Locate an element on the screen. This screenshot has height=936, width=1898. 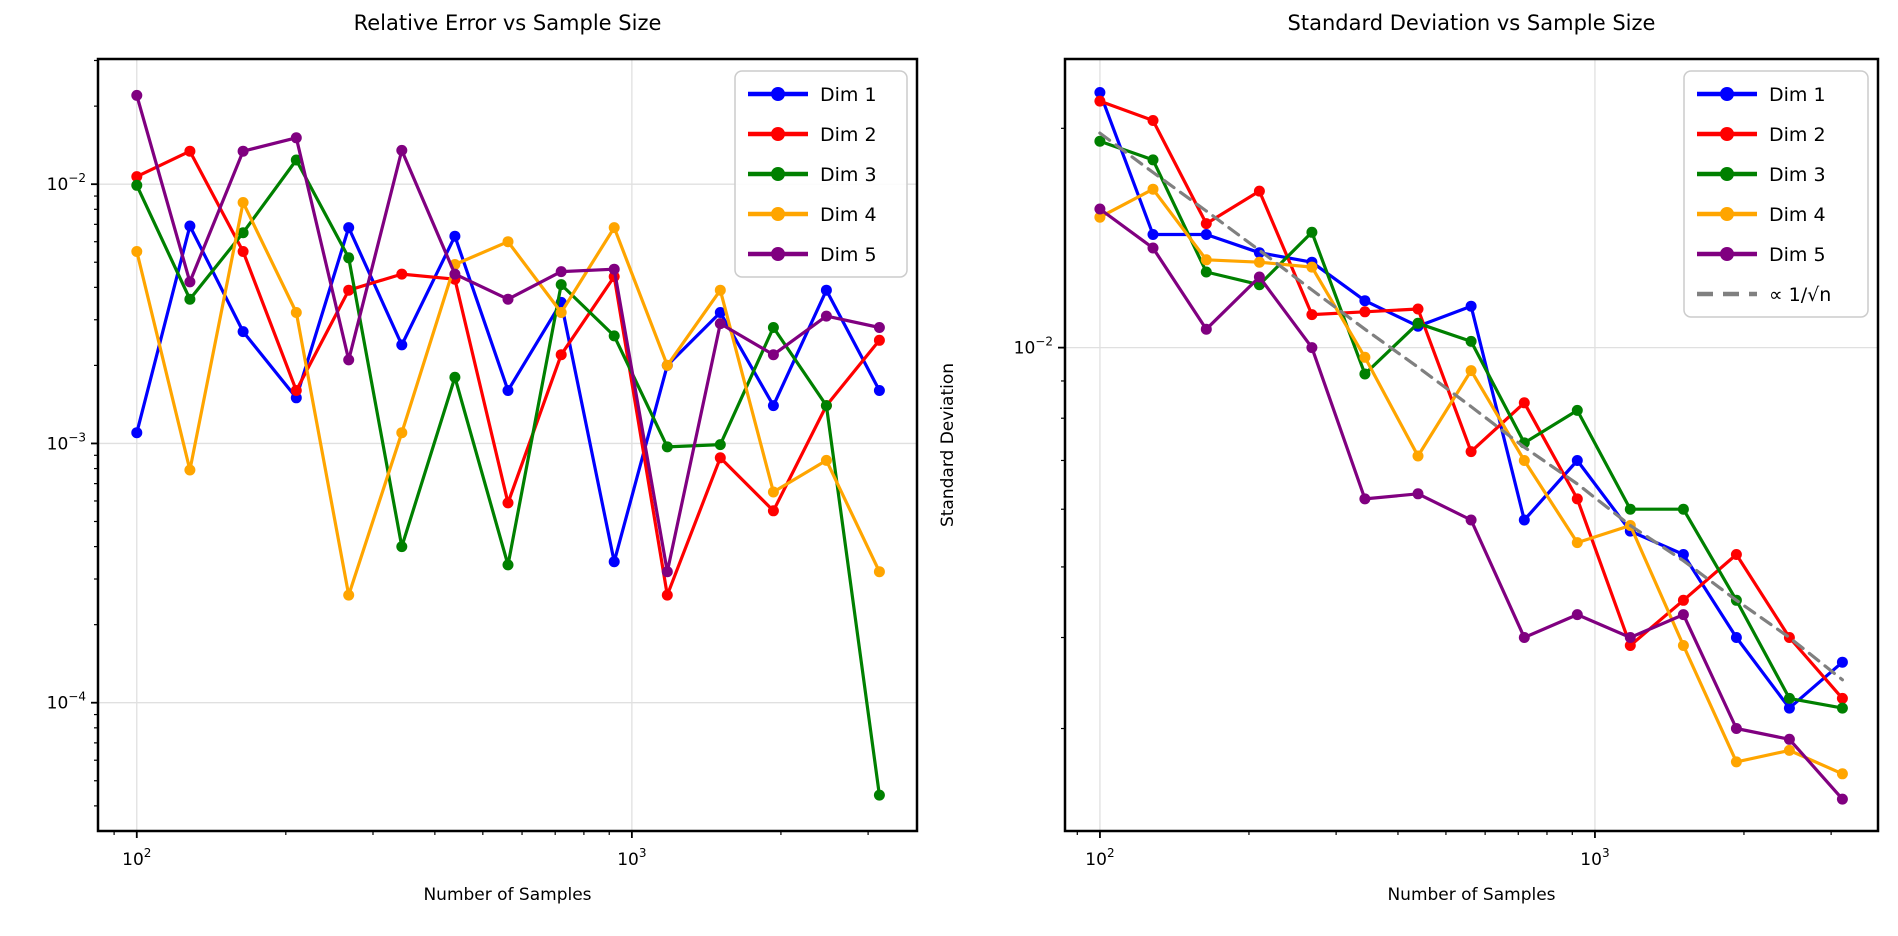
legend: Dim 1 Dim 2 Dim 3 Dim 4 Dim 5 ∝ 1/√n is located at coordinates (1776, 194).